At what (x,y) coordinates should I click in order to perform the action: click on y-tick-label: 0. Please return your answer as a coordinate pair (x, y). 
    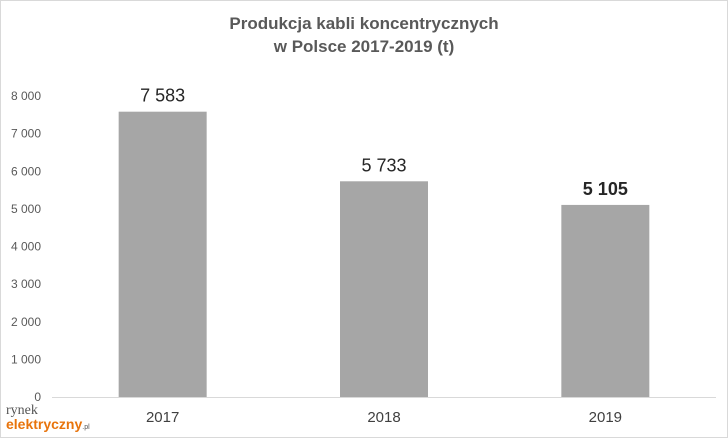
    Looking at the image, I should click on (37, 397).